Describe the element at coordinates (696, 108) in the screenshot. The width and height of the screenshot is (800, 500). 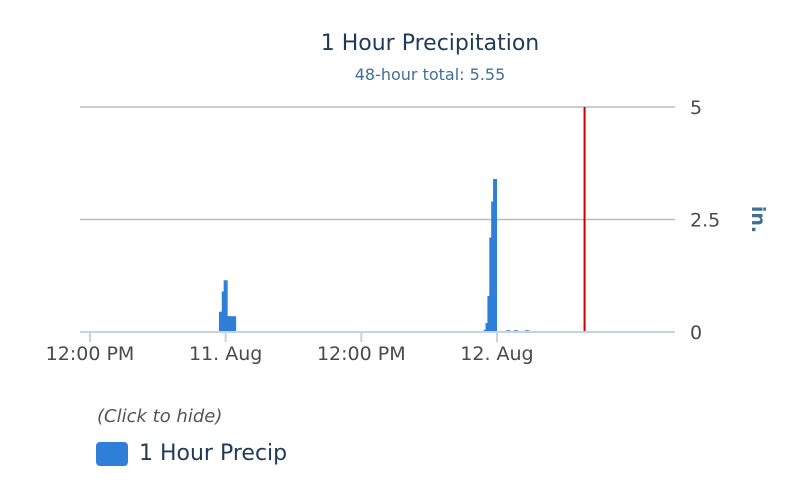
I see `y-tick-label: 5` at that location.